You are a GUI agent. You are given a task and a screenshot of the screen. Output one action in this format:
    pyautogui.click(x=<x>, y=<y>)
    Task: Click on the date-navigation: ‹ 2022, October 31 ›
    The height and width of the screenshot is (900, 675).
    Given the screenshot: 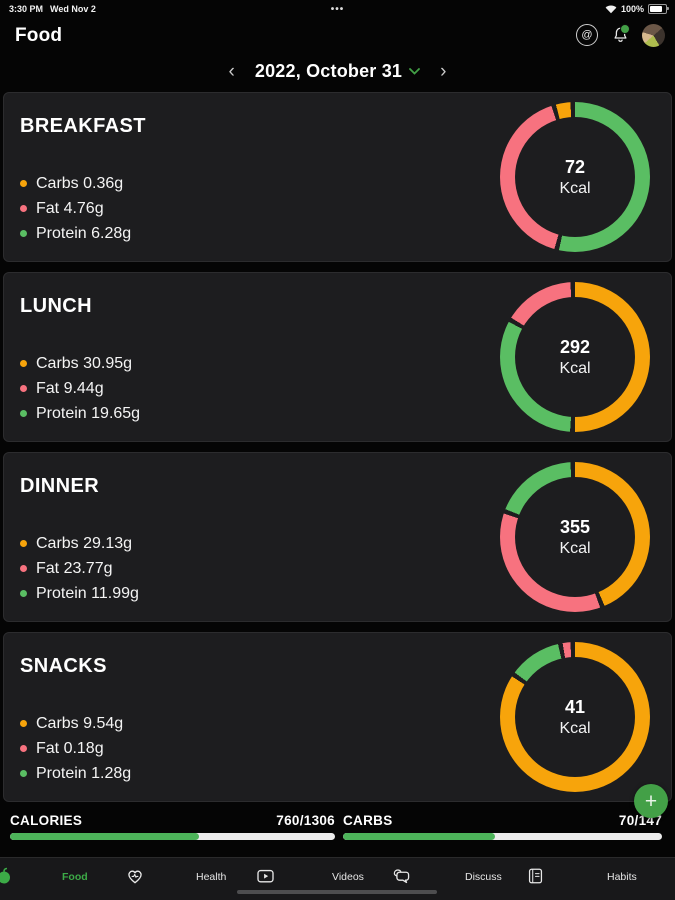 What is the action you would take?
    pyautogui.click(x=337, y=71)
    